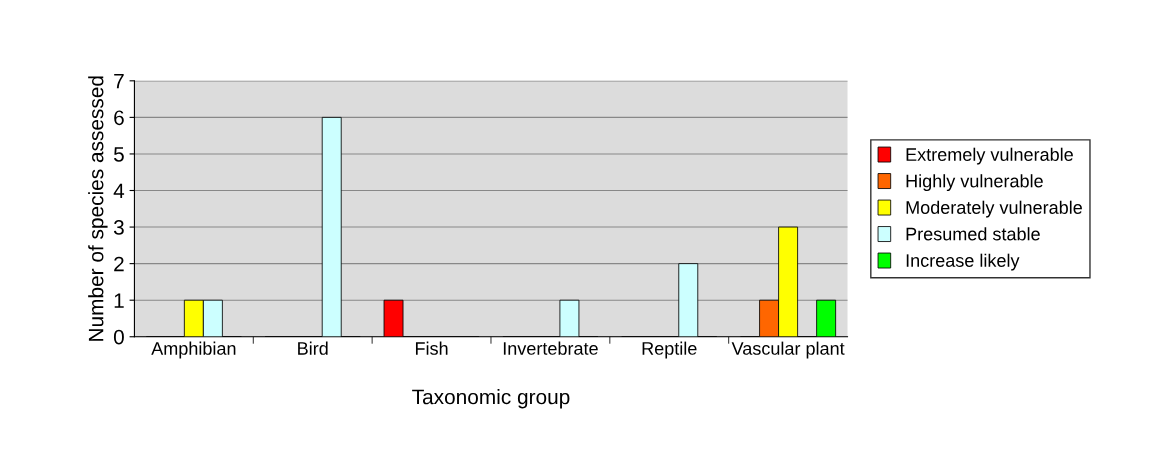 This screenshot has width=1169, height=449. What do you see at coordinates (118, 154) in the screenshot?
I see `y-tick-label: 5` at bounding box center [118, 154].